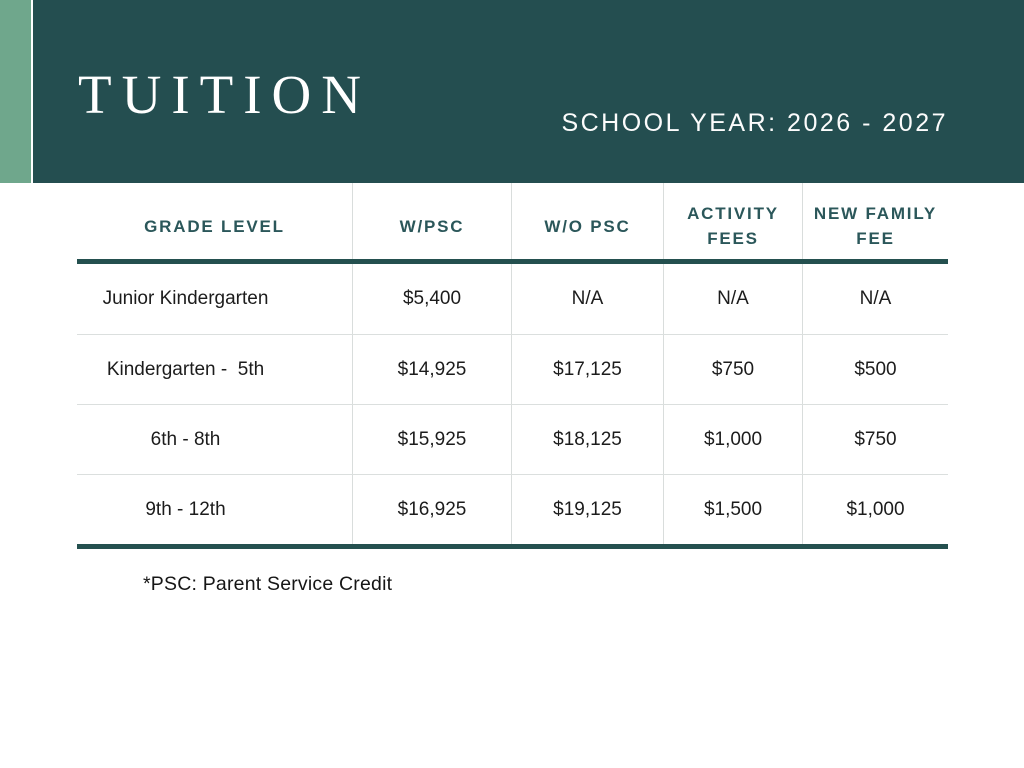  Describe the element at coordinates (432, 439) in the screenshot. I see `w-psc-cell: $15,925` at that location.